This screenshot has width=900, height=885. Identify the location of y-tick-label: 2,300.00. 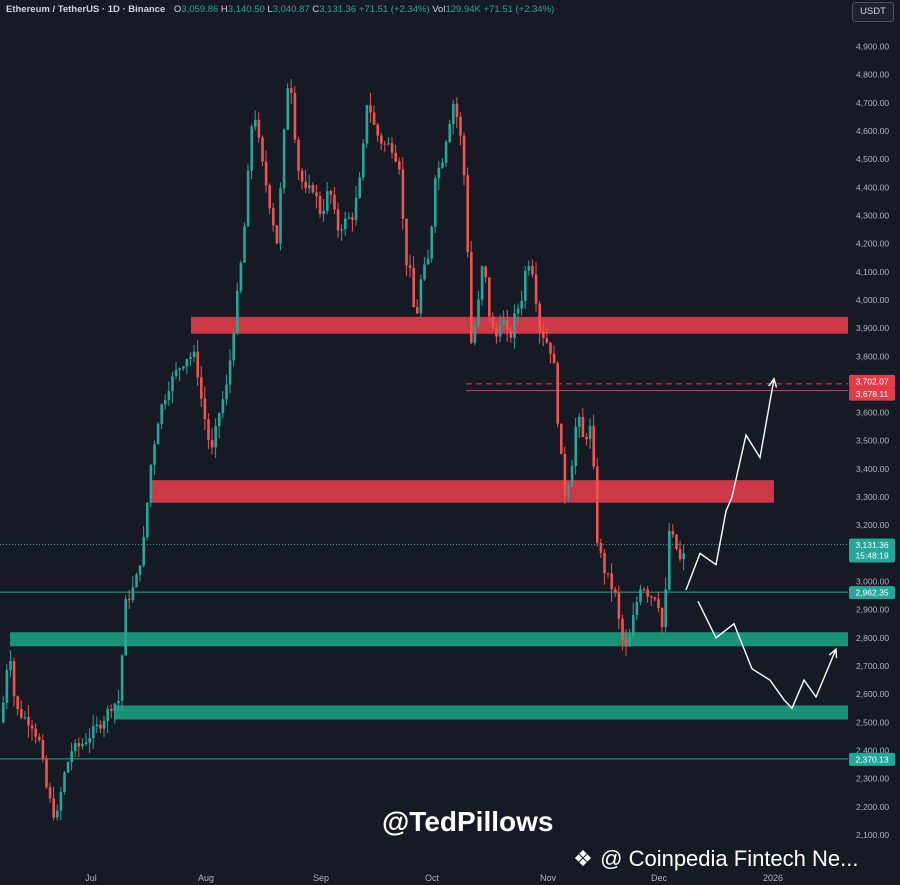
(872, 779).